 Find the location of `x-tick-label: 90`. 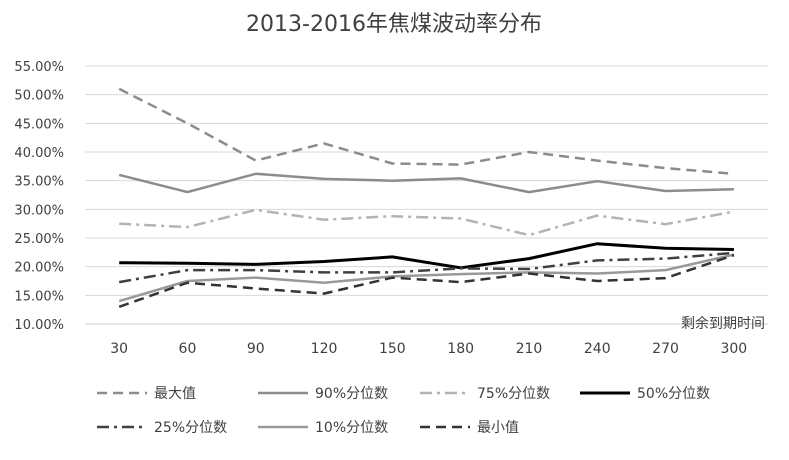

x-tick-label: 90 is located at coordinates (256, 349).